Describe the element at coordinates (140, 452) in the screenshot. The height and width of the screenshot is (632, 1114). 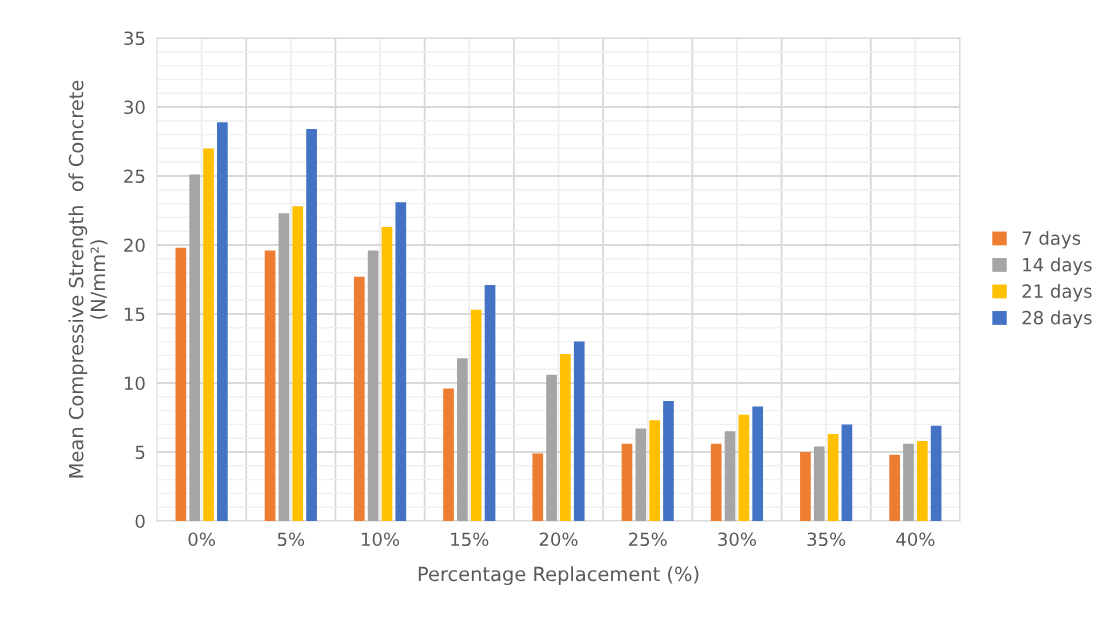
I see `y-tick-label: 5` at that location.